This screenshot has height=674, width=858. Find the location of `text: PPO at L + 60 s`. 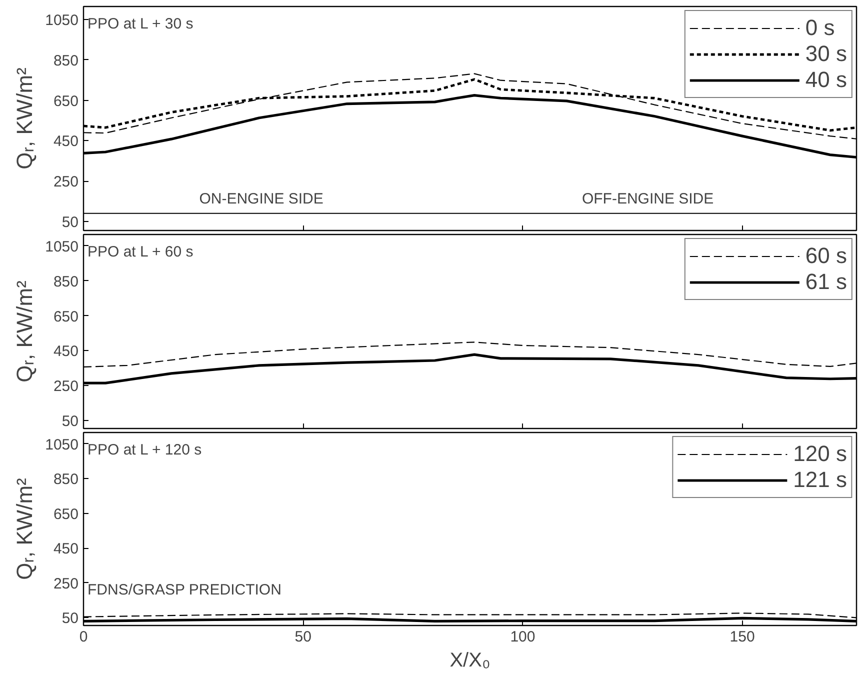

text: PPO at L + 60 s is located at coordinates (141, 252).